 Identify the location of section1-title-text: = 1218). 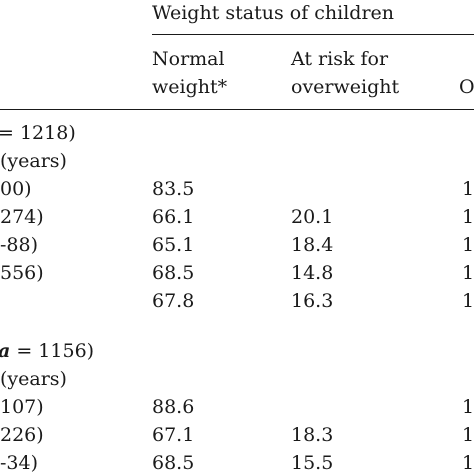
(38, 133).